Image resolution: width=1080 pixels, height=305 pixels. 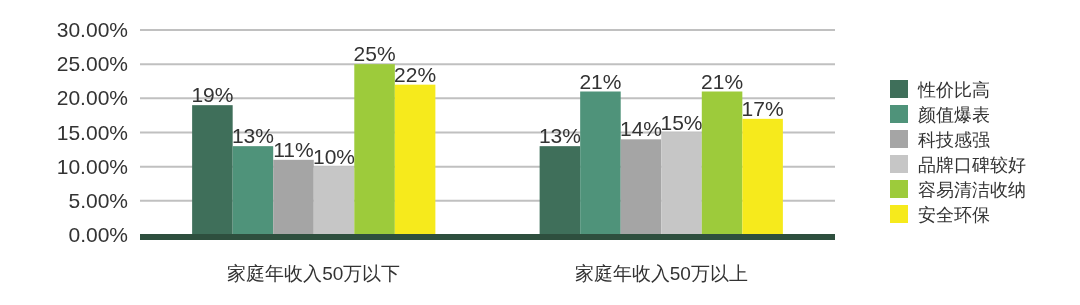 I want to click on legend-label: 安全环保, so click(x=954, y=215).